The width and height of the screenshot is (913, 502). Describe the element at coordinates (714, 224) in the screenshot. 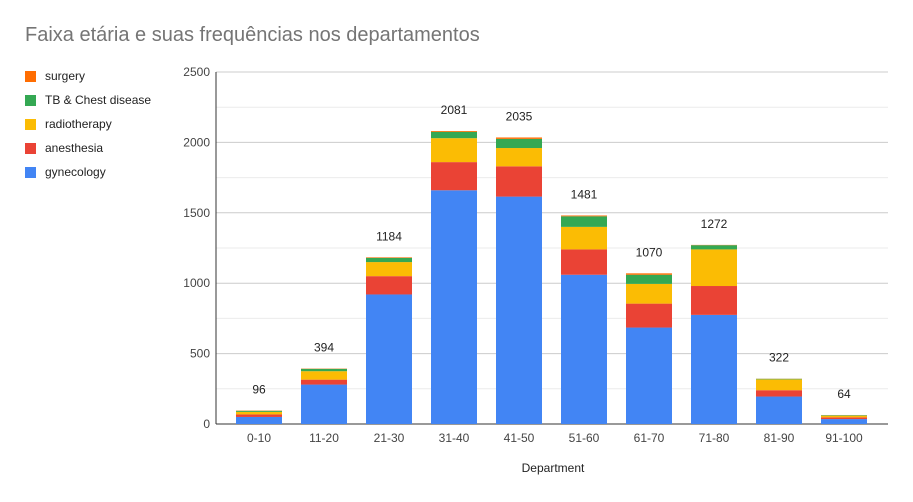

I see `total-label: 1272` at that location.